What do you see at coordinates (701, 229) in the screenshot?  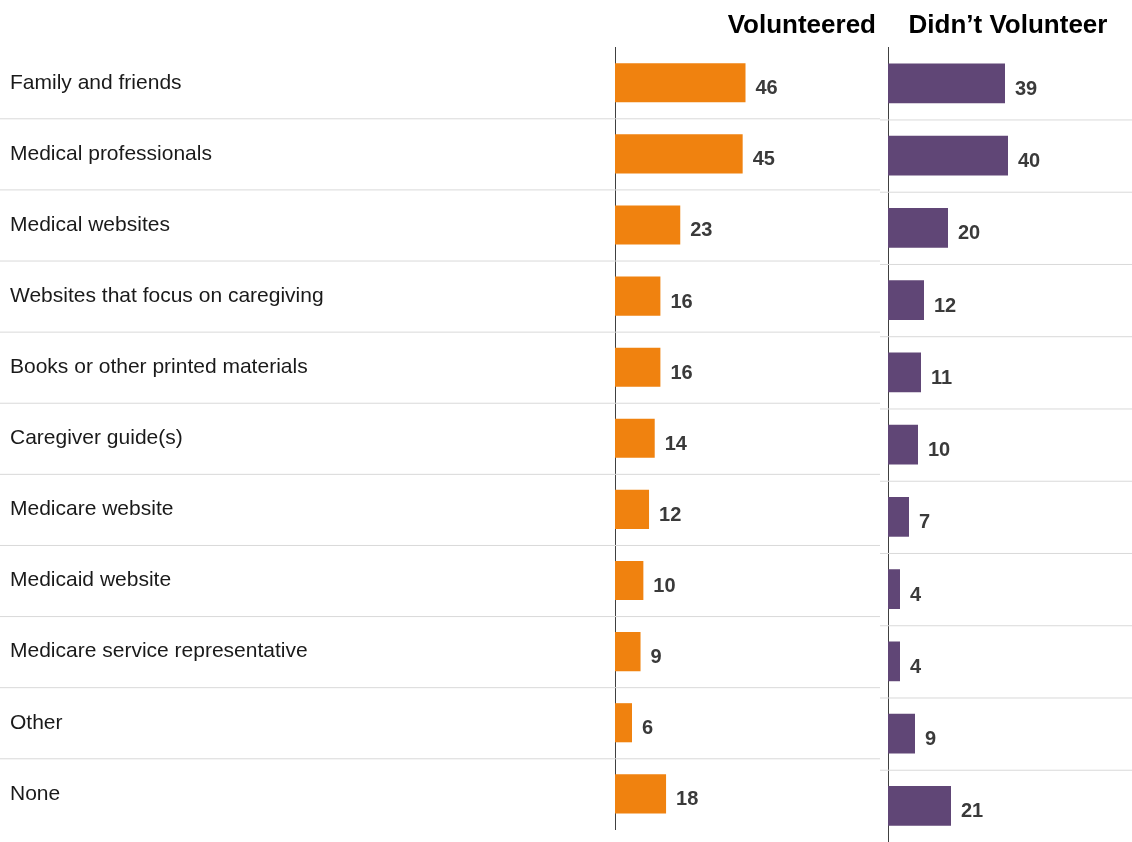 I see `data-label: 23` at bounding box center [701, 229].